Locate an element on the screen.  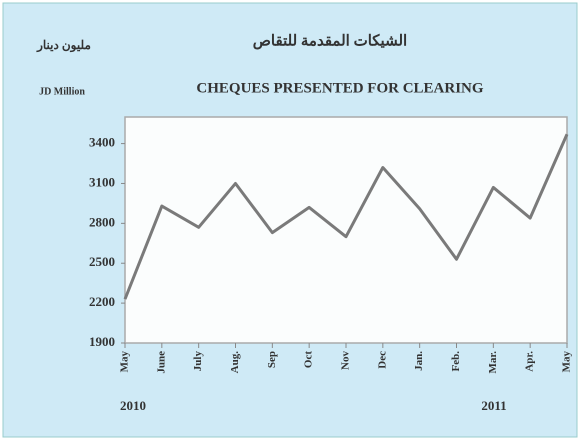
year-label: 2011 is located at coordinates (493, 405).